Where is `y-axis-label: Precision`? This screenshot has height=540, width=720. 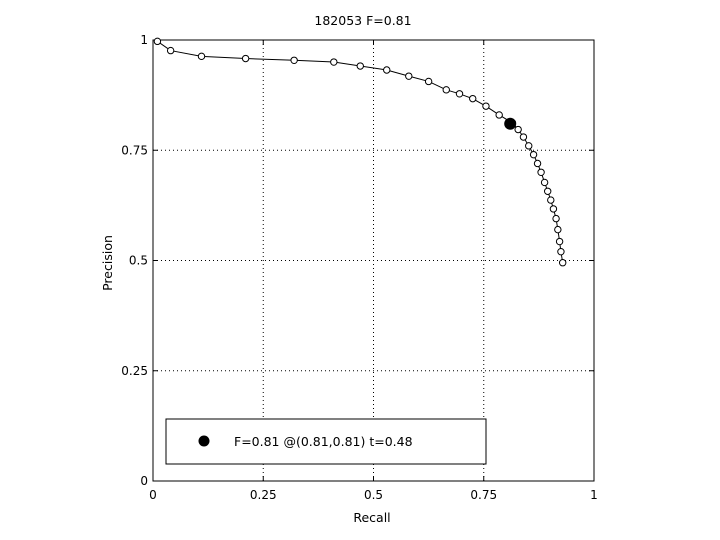 y-axis-label: Precision is located at coordinates (107, 263).